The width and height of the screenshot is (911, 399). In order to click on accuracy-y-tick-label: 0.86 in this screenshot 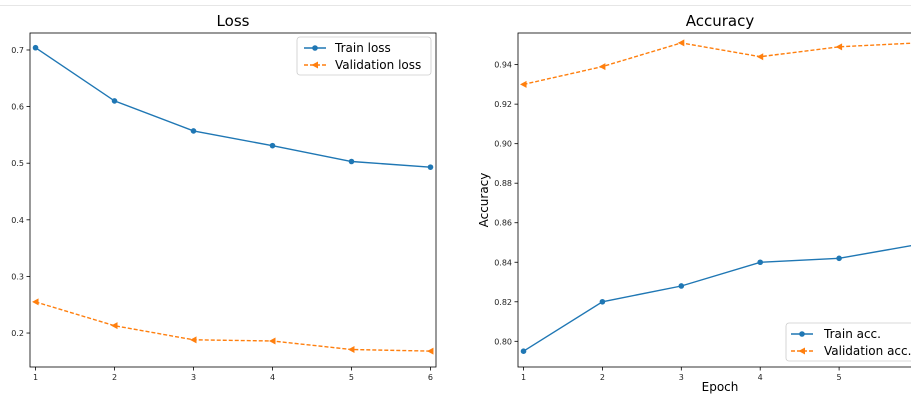, I will do `click(503, 223)`.